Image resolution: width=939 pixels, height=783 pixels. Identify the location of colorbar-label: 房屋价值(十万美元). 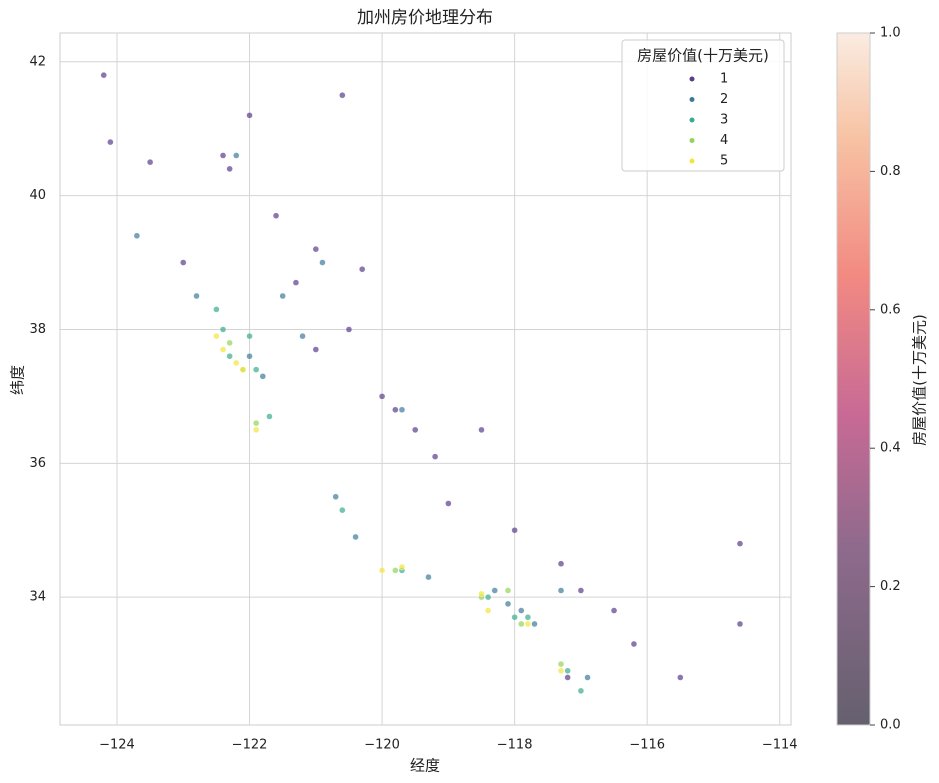
(920, 380).